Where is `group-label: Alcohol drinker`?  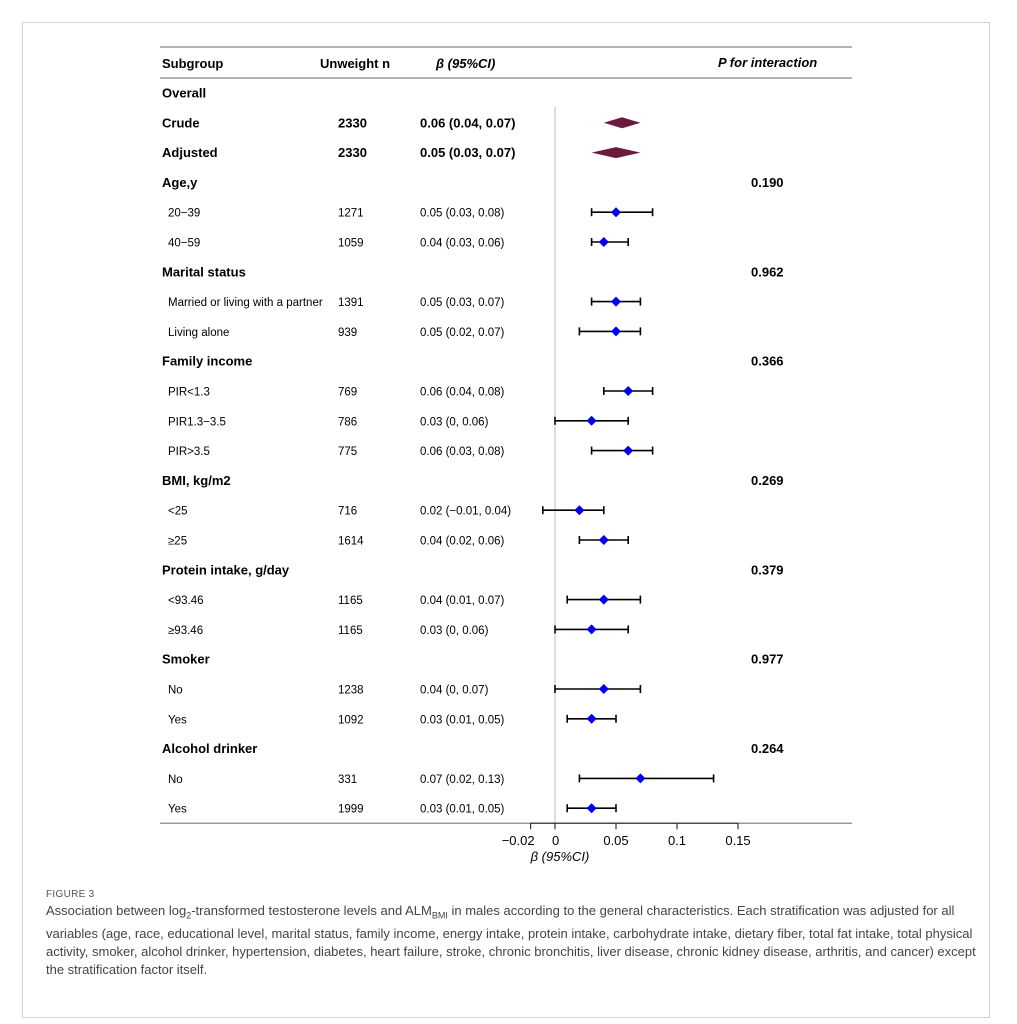
group-label: Alcohol drinker is located at coordinates (209, 748).